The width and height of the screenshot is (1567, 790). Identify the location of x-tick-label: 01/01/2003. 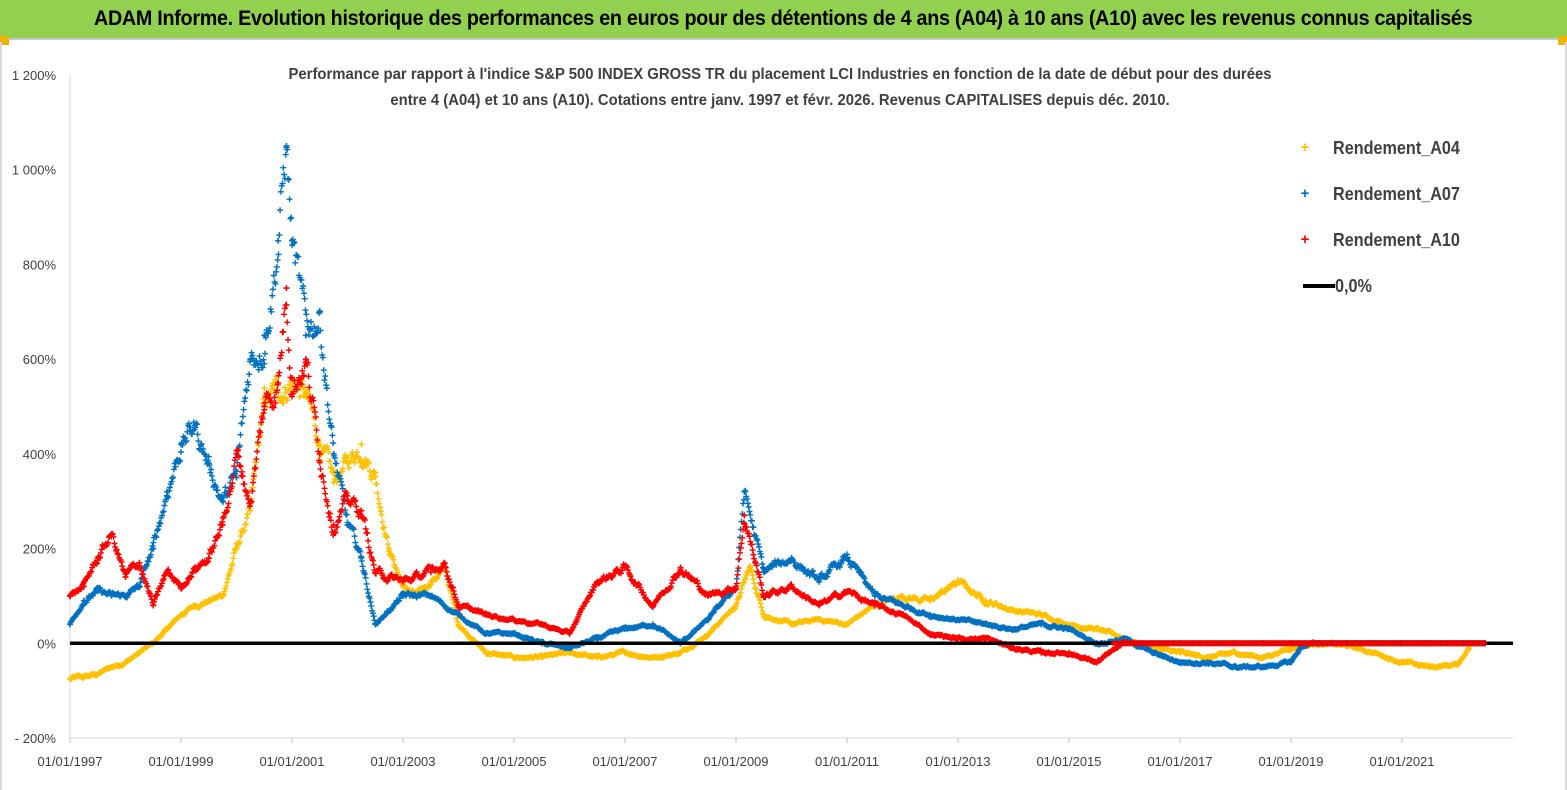
(402, 761).